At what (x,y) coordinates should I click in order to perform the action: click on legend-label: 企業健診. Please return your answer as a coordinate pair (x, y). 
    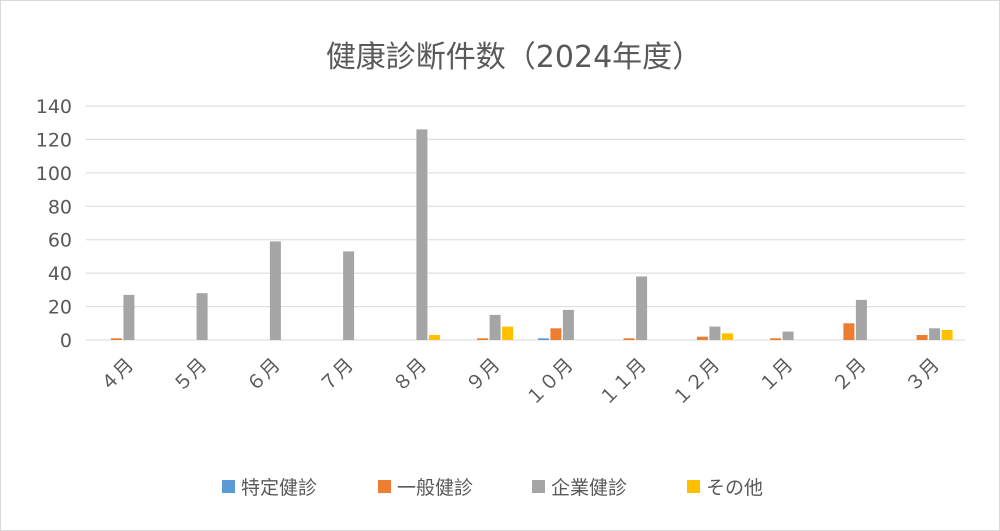
    Looking at the image, I should click on (589, 488).